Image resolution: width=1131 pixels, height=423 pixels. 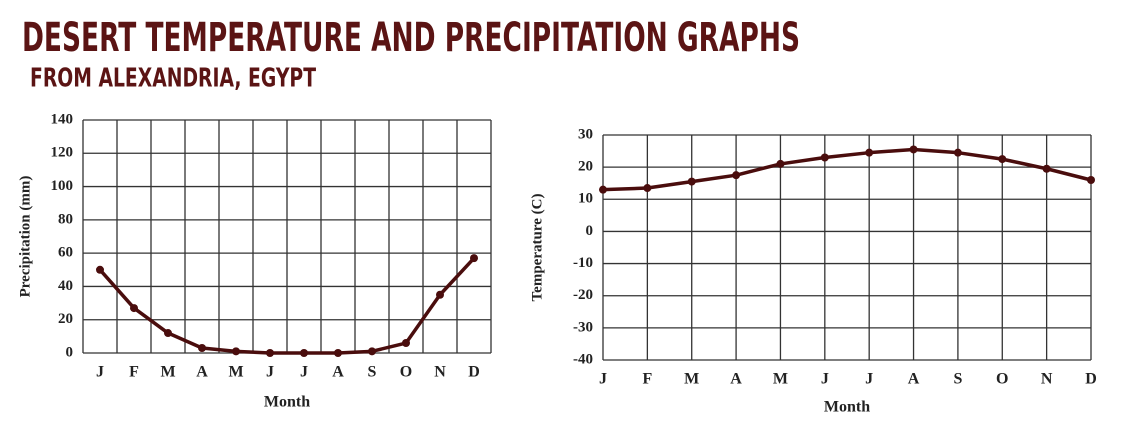 What do you see at coordinates (62, 153) in the screenshot?
I see `y-tick-label: 120` at bounding box center [62, 153].